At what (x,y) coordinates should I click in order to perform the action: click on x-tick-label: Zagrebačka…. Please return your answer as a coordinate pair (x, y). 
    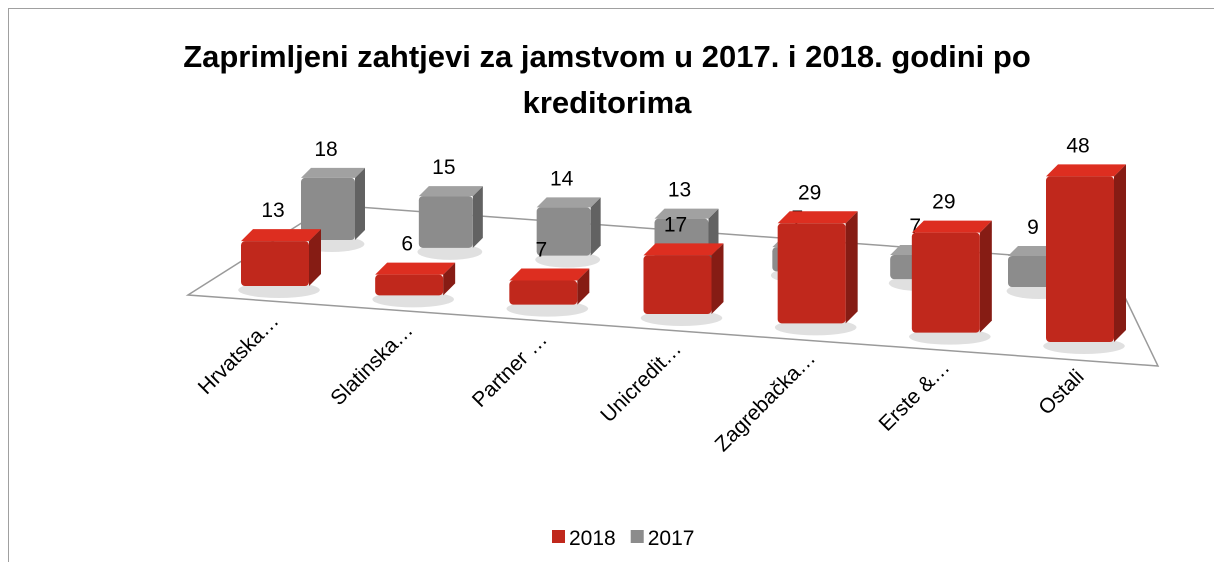
    Looking at the image, I should click on (766, 402).